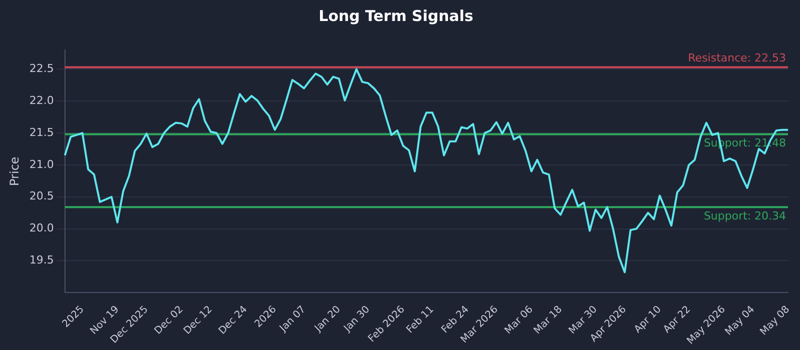  What do you see at coordinates (41, 228) in the screenshot?
I see `y-tick-label: 20.0` at bounding box center [41, 228].